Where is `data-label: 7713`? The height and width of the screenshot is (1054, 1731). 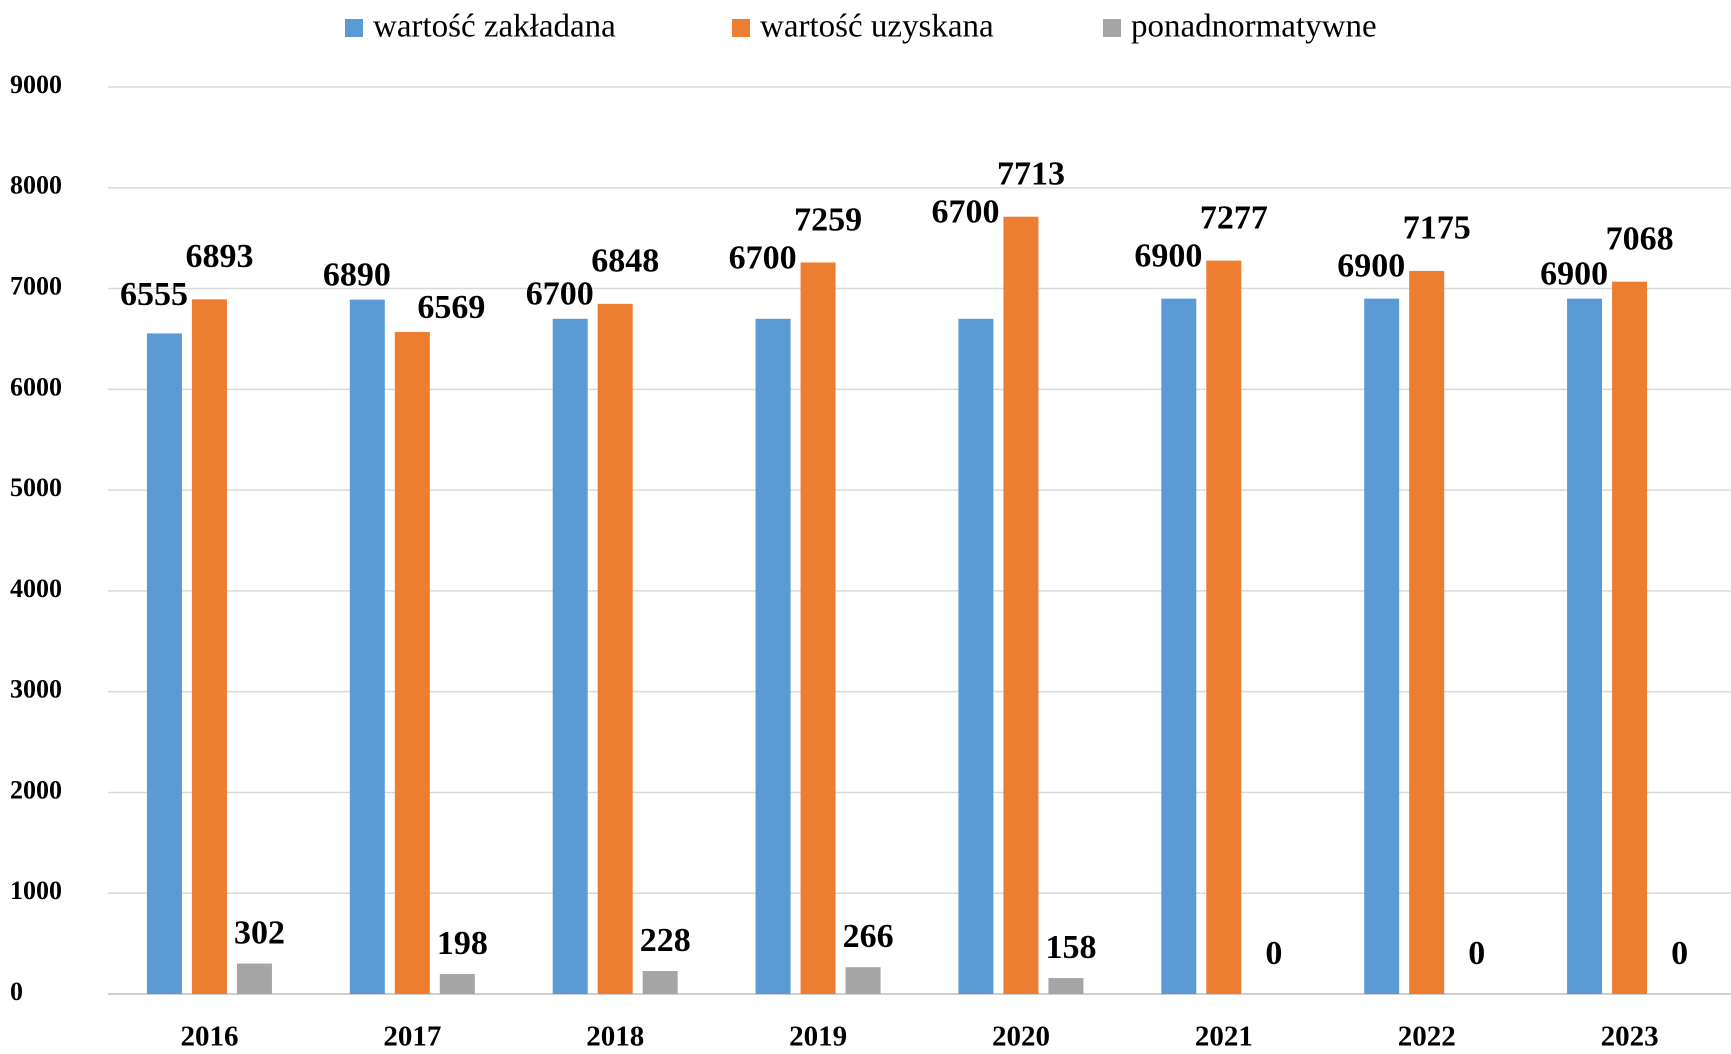 data-label: 7713 is located at coordinates (1031, 173).